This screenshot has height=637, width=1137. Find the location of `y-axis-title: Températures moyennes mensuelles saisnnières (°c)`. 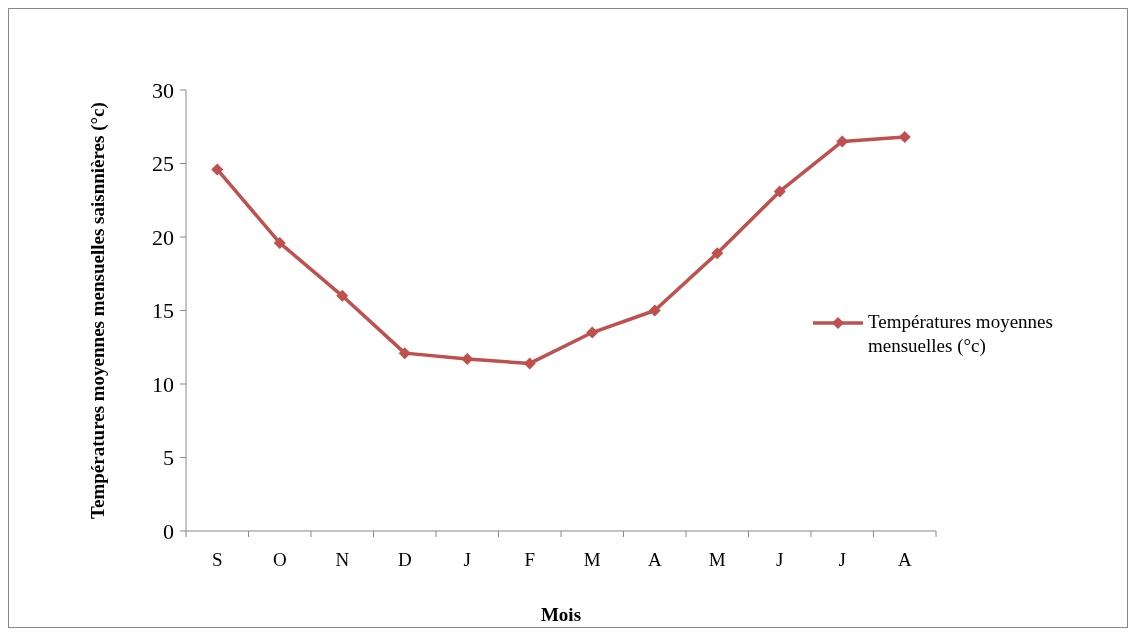

y-axis-title: Températures moyennes mensuelles saisnnières (°c) is located at coordinates (97, 311).